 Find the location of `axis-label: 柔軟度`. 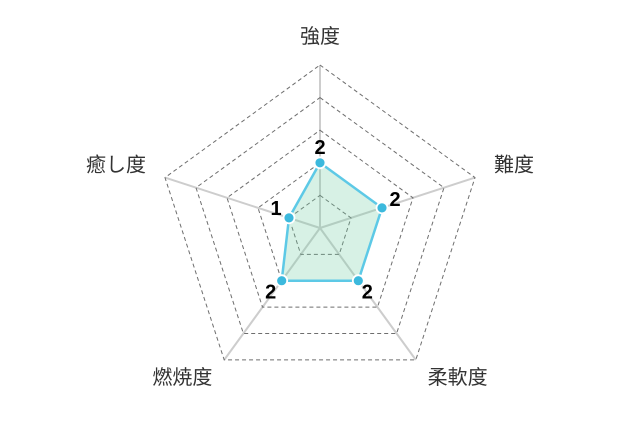

axis-label: 柔軟度 is located at coordinates (458, 377).